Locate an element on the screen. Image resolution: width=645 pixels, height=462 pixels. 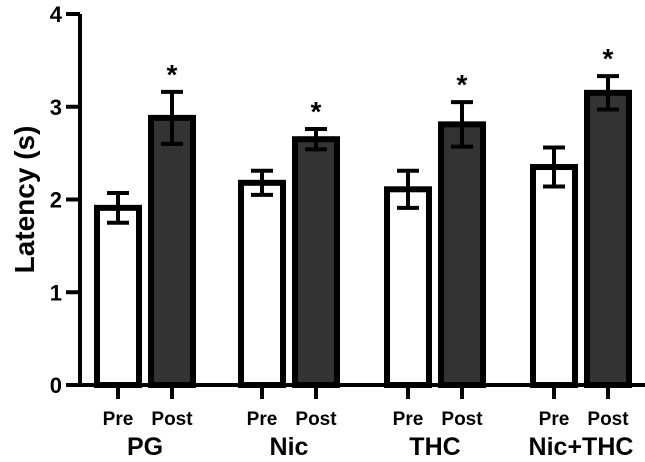
bar-thc-pre is located at coordinates (408, 287).